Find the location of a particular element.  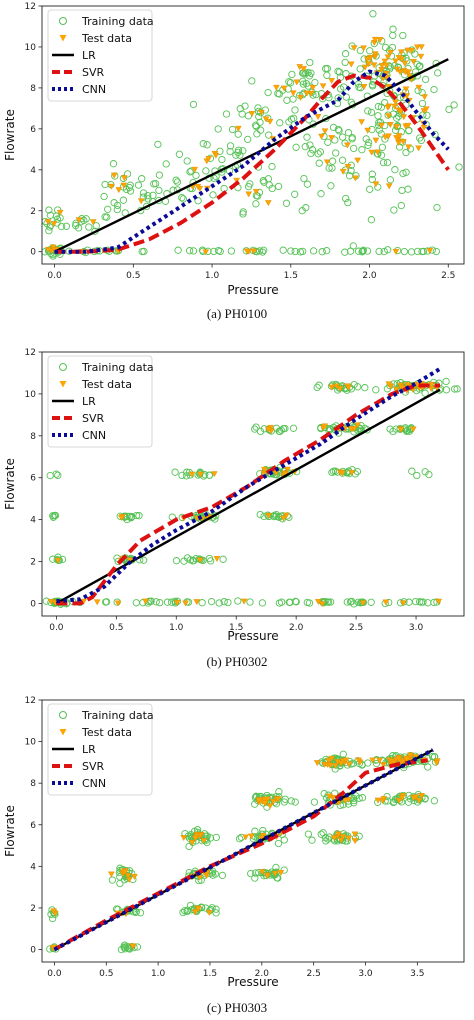

y-tick-label: 0 is located at coordinates (33, 951).